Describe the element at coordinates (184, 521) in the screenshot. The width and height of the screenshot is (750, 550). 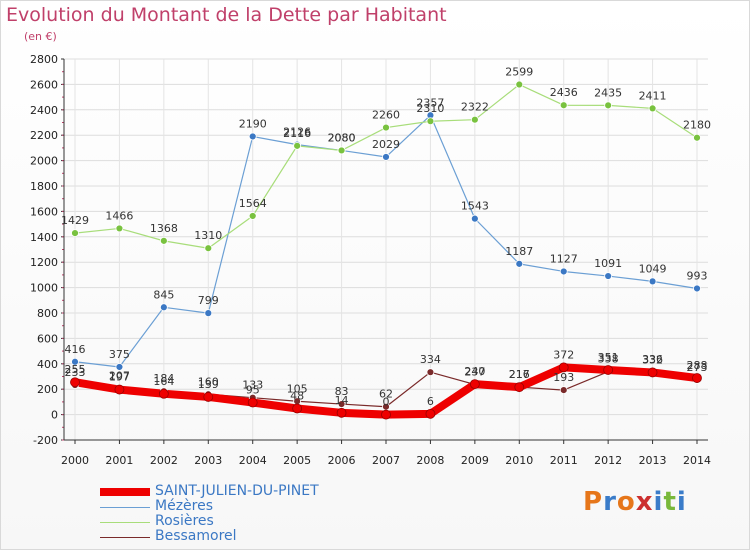
I see `legend-label-rosieres: Rosières` at that location.